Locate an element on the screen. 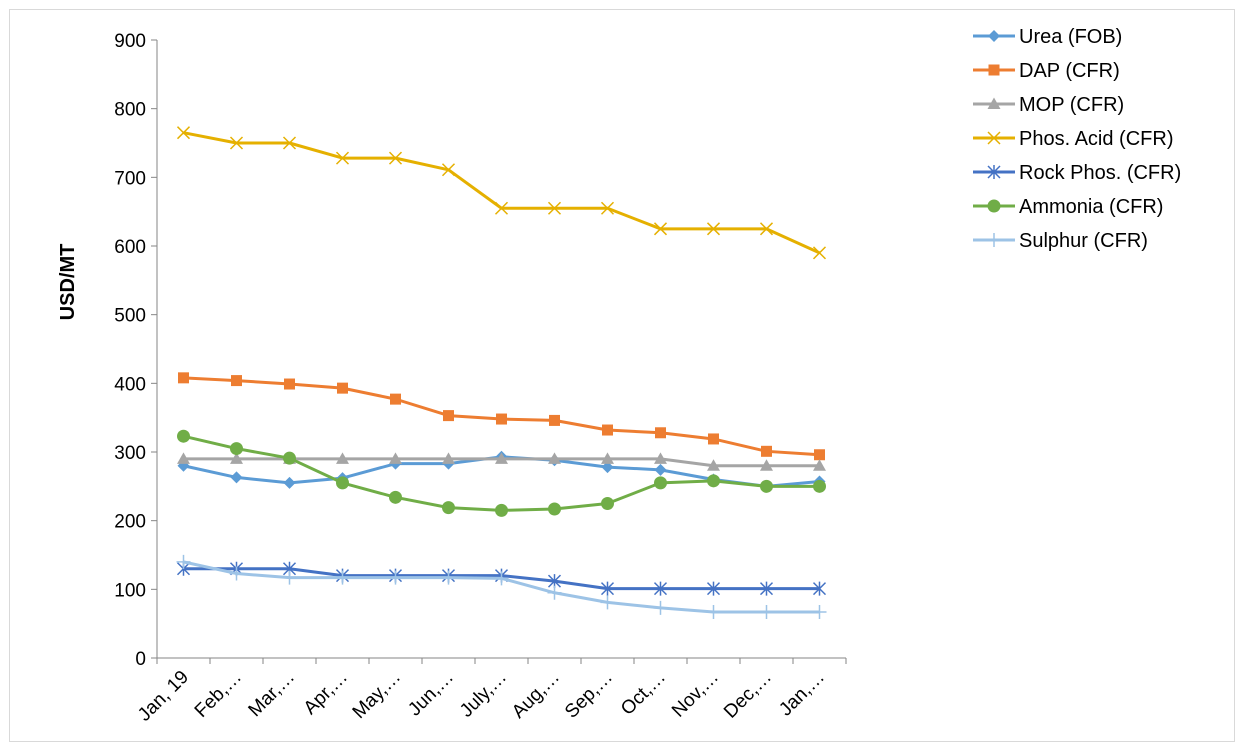 The height and width of the screenshot is (751, 1244). legend-label: MOP (CFR) is located at coordinates (1071, 105).